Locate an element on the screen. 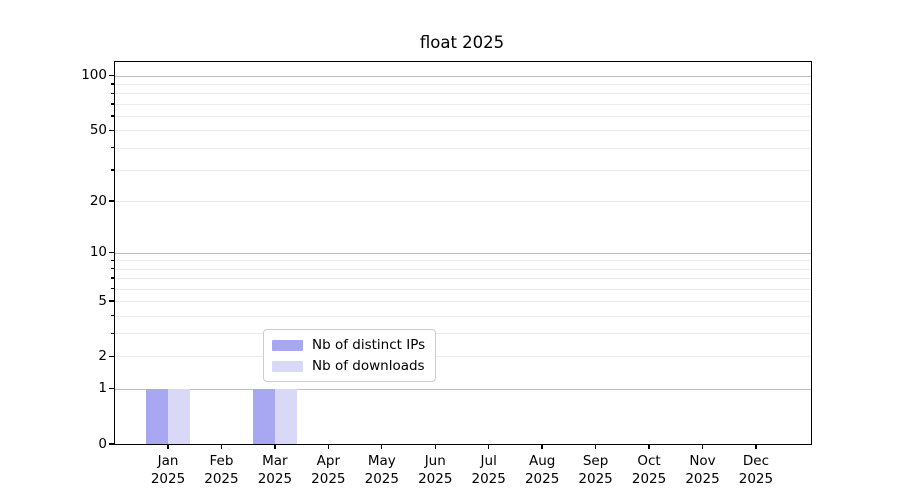 This screenshot has height=500, width=900. x-tick-label: Nov 2025 is located at coordinates (702, 470).